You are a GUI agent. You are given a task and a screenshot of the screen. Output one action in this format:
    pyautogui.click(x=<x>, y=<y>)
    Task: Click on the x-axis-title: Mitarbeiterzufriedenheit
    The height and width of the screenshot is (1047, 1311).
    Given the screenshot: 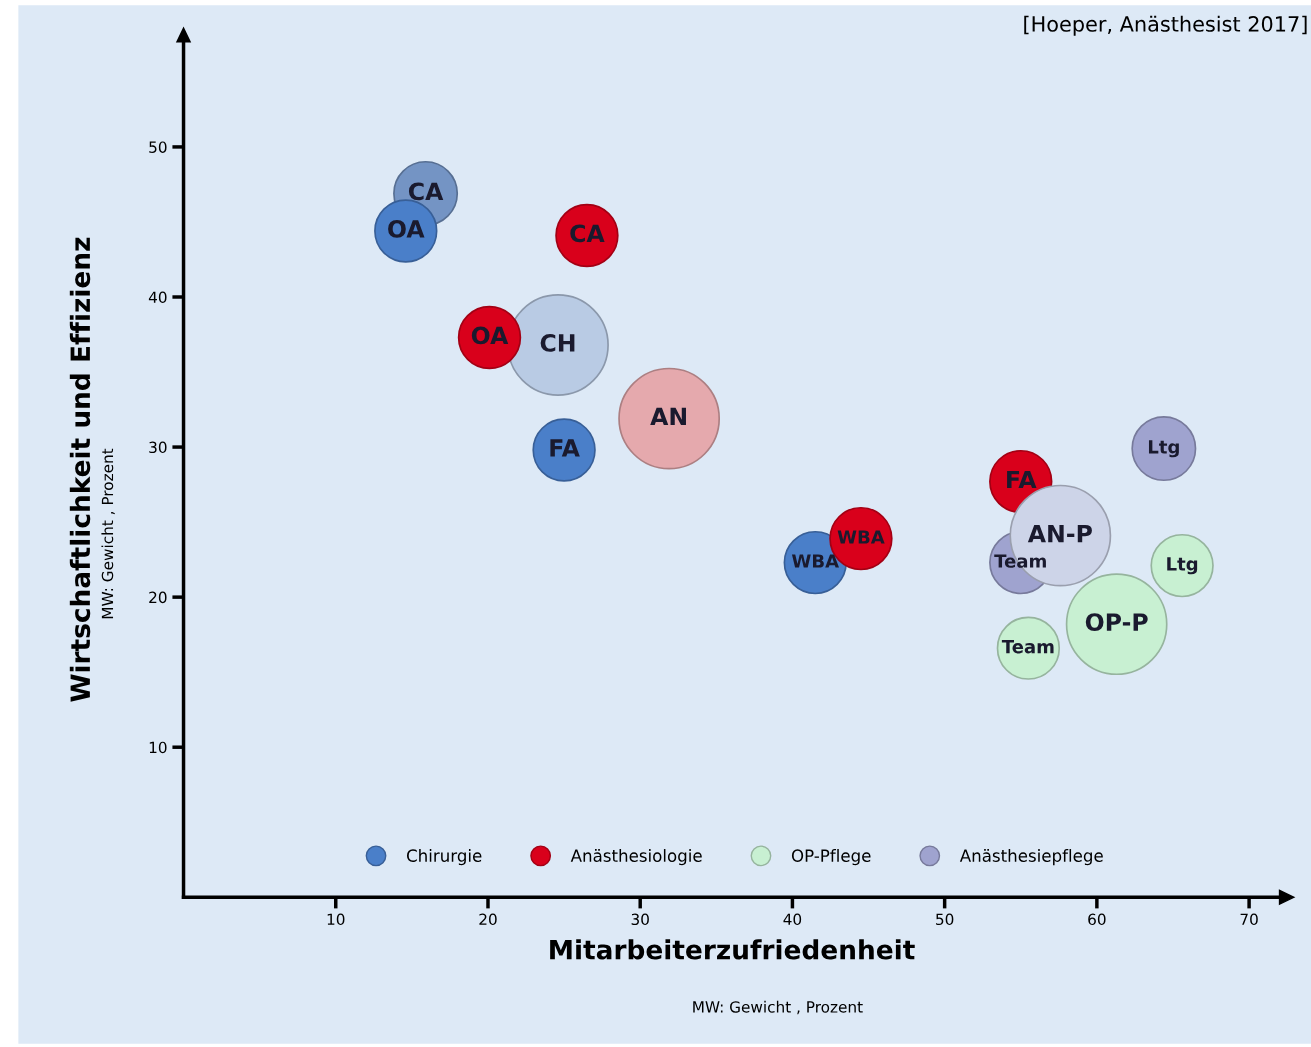 What is the action you would take?
    pyautogui.click(x=732, y=949)
    